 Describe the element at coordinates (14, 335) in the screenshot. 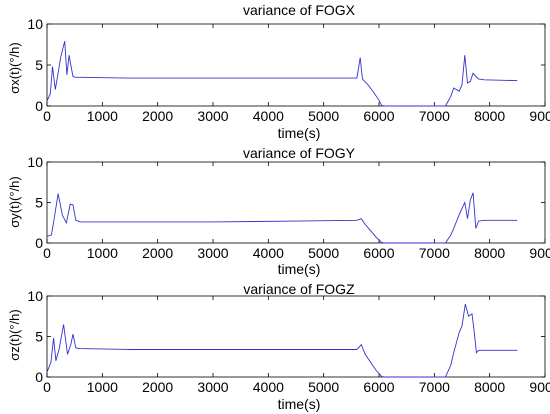

I see `y-axis-label: σz(t)(°/h)` at that location.